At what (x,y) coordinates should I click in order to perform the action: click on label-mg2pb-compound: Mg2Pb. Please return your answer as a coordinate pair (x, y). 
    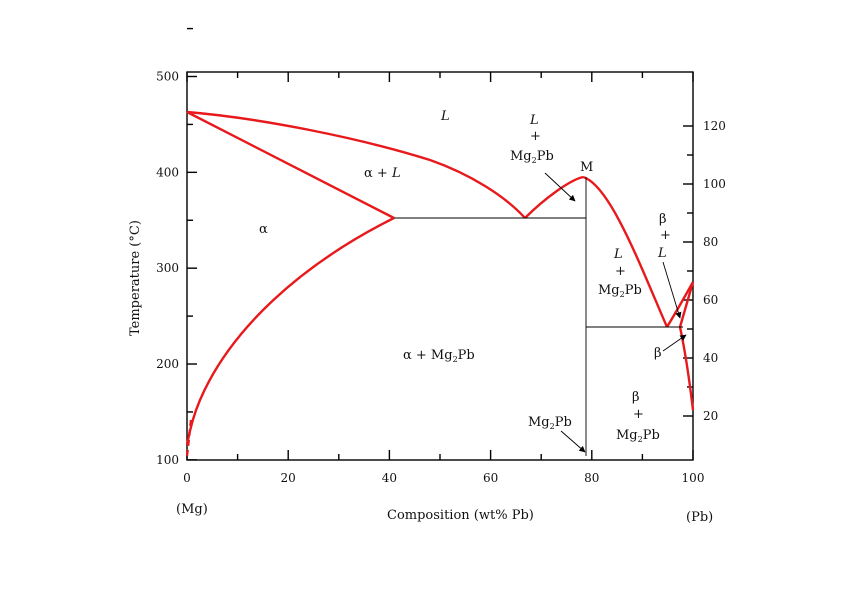
    Looking at the image, I should click on (550, 423).